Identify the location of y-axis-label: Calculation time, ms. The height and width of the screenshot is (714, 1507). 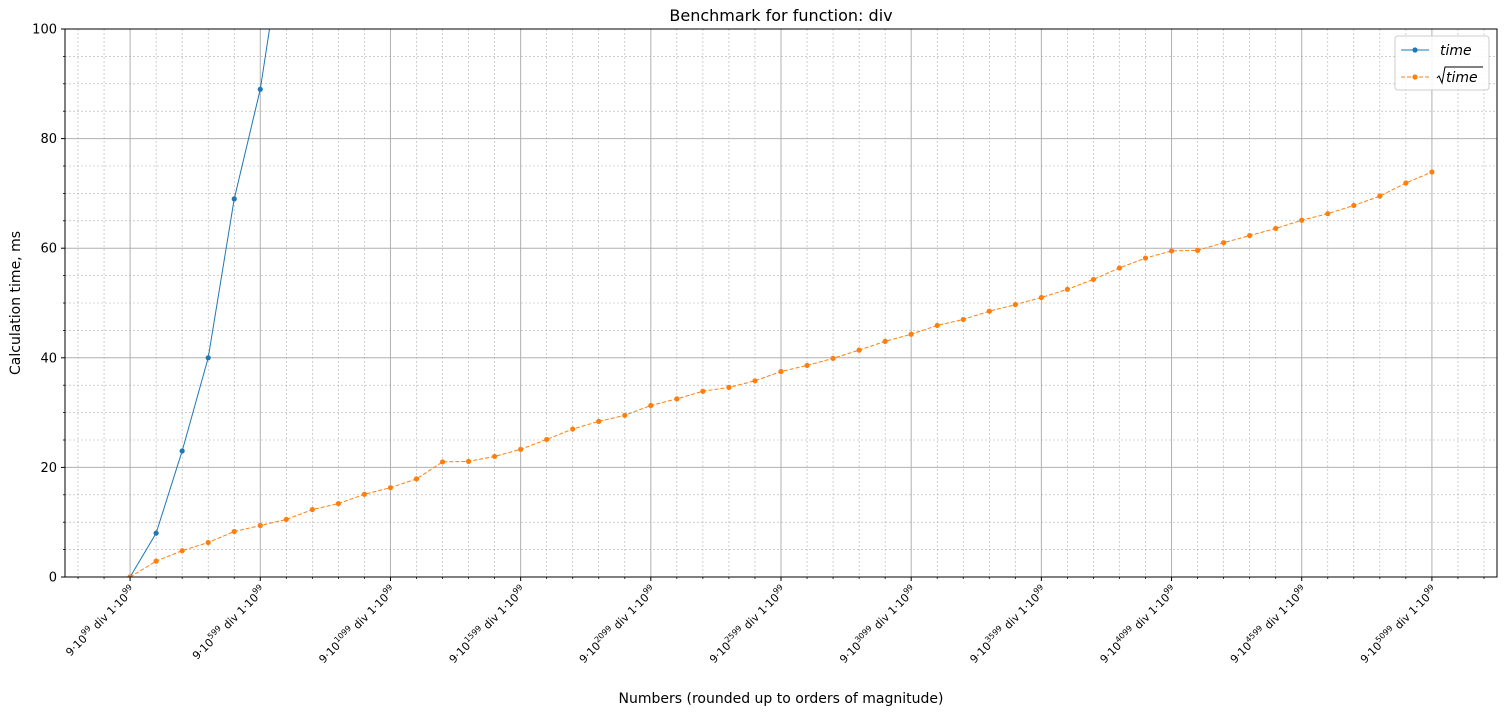
(16, 303).